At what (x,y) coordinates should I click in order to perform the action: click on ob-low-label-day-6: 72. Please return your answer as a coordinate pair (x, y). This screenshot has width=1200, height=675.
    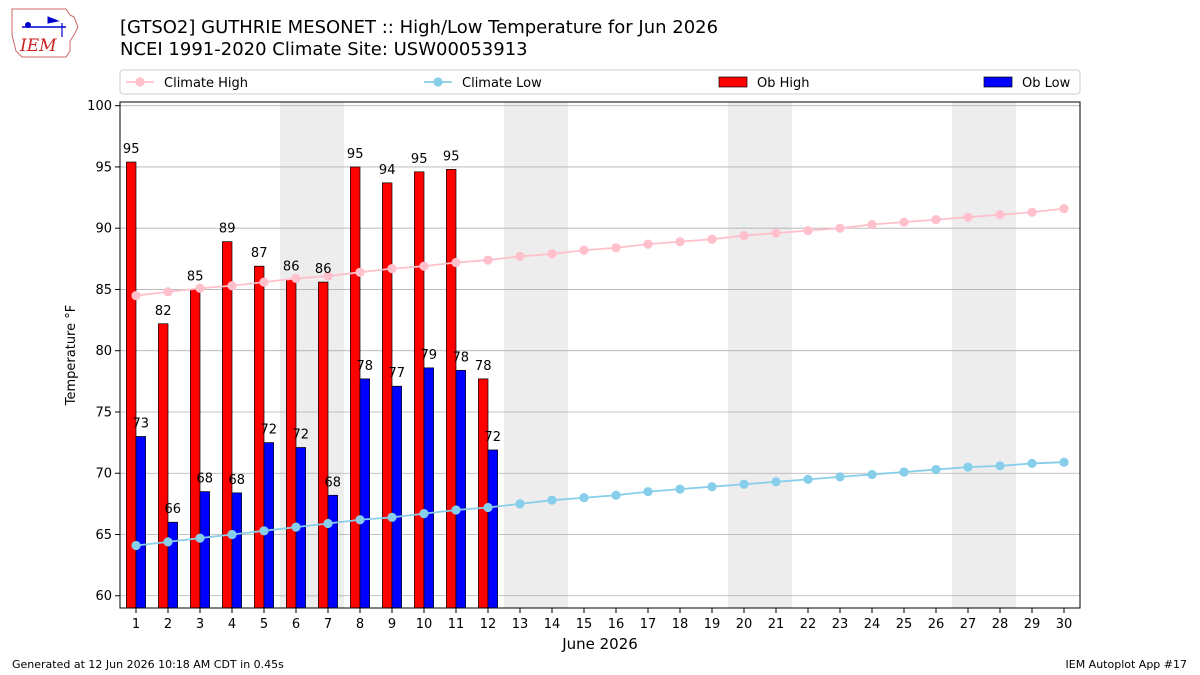
    Looking at the image, I should click on (301, 435).